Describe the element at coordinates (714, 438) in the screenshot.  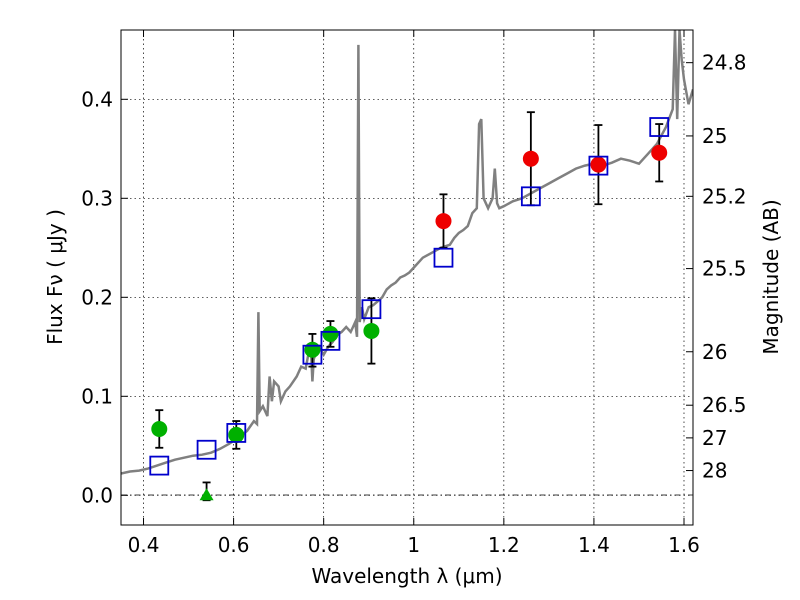
I see `mag-tick-label: 27` at that location.